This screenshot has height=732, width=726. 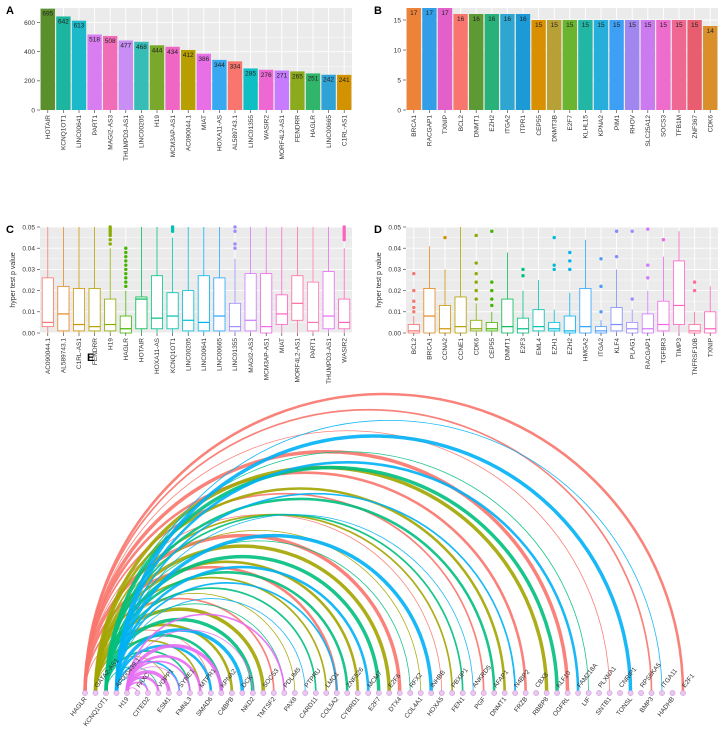 What do you see at coordinates (79, 131) in the screenshot?
I see `x-tick-label: LINC00641` at bounding box center [79, 131].